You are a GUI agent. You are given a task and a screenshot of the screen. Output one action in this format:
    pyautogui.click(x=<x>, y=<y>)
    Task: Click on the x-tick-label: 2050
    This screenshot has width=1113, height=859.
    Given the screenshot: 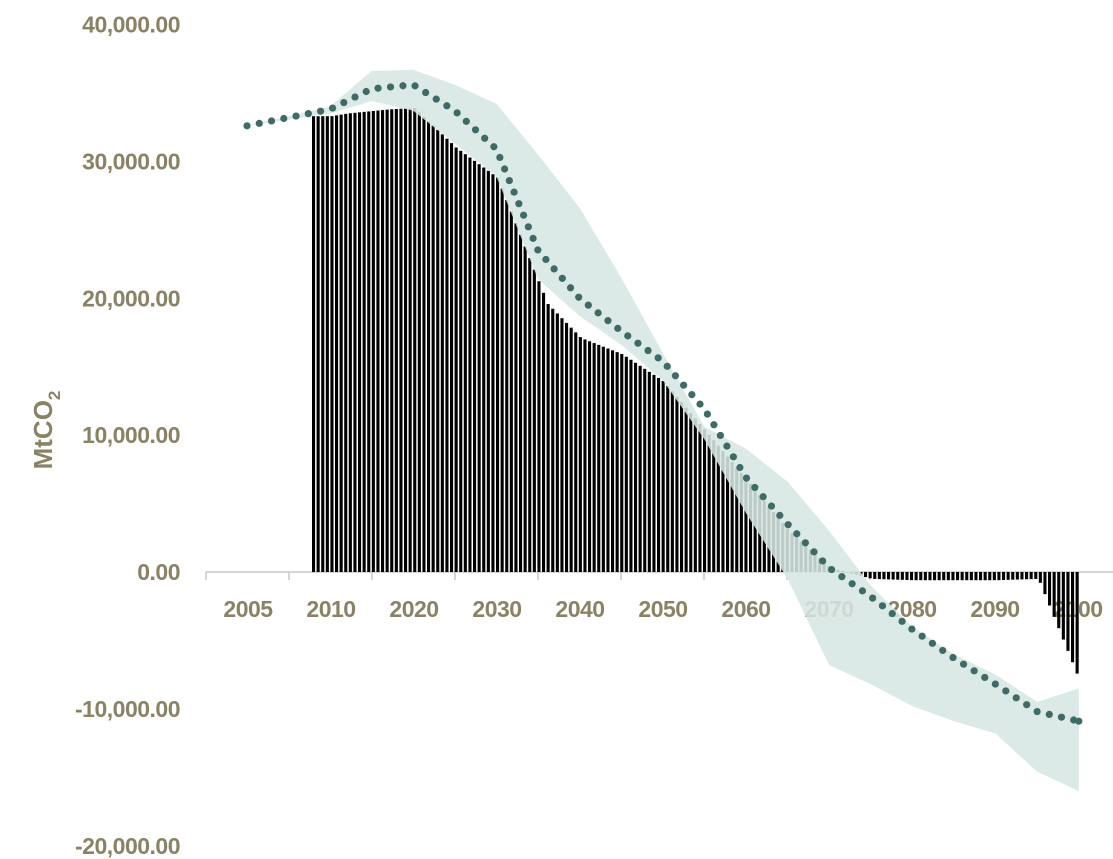 What is the action you would take?
    pyautogui.click(x=662, y=609)
    